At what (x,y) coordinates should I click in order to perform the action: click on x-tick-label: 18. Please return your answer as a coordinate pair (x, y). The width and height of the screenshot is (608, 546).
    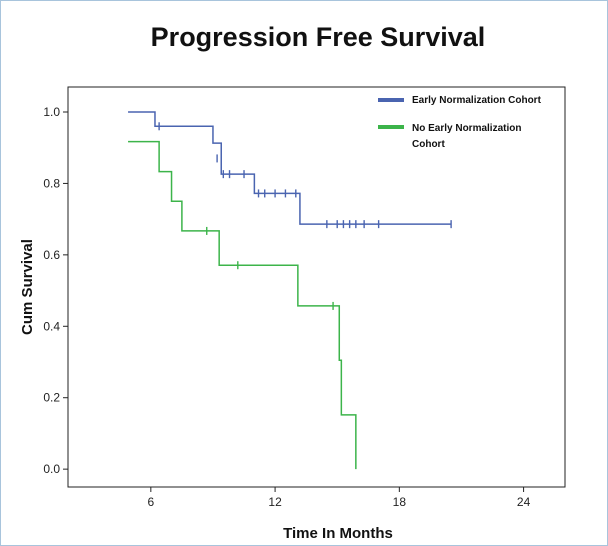
    Looking at the image, I should click on (400, 502).